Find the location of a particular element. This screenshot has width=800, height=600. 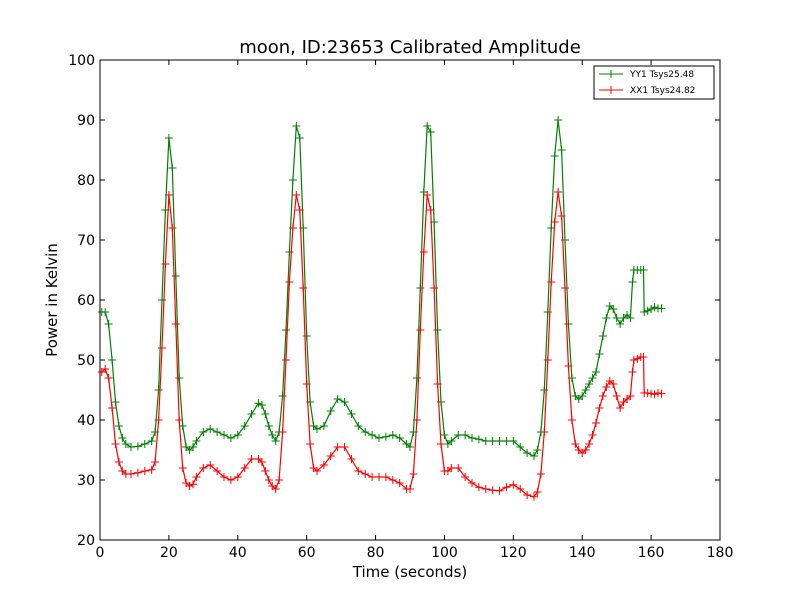

x-tick-label: 40 is located at coordinates (238, 553).